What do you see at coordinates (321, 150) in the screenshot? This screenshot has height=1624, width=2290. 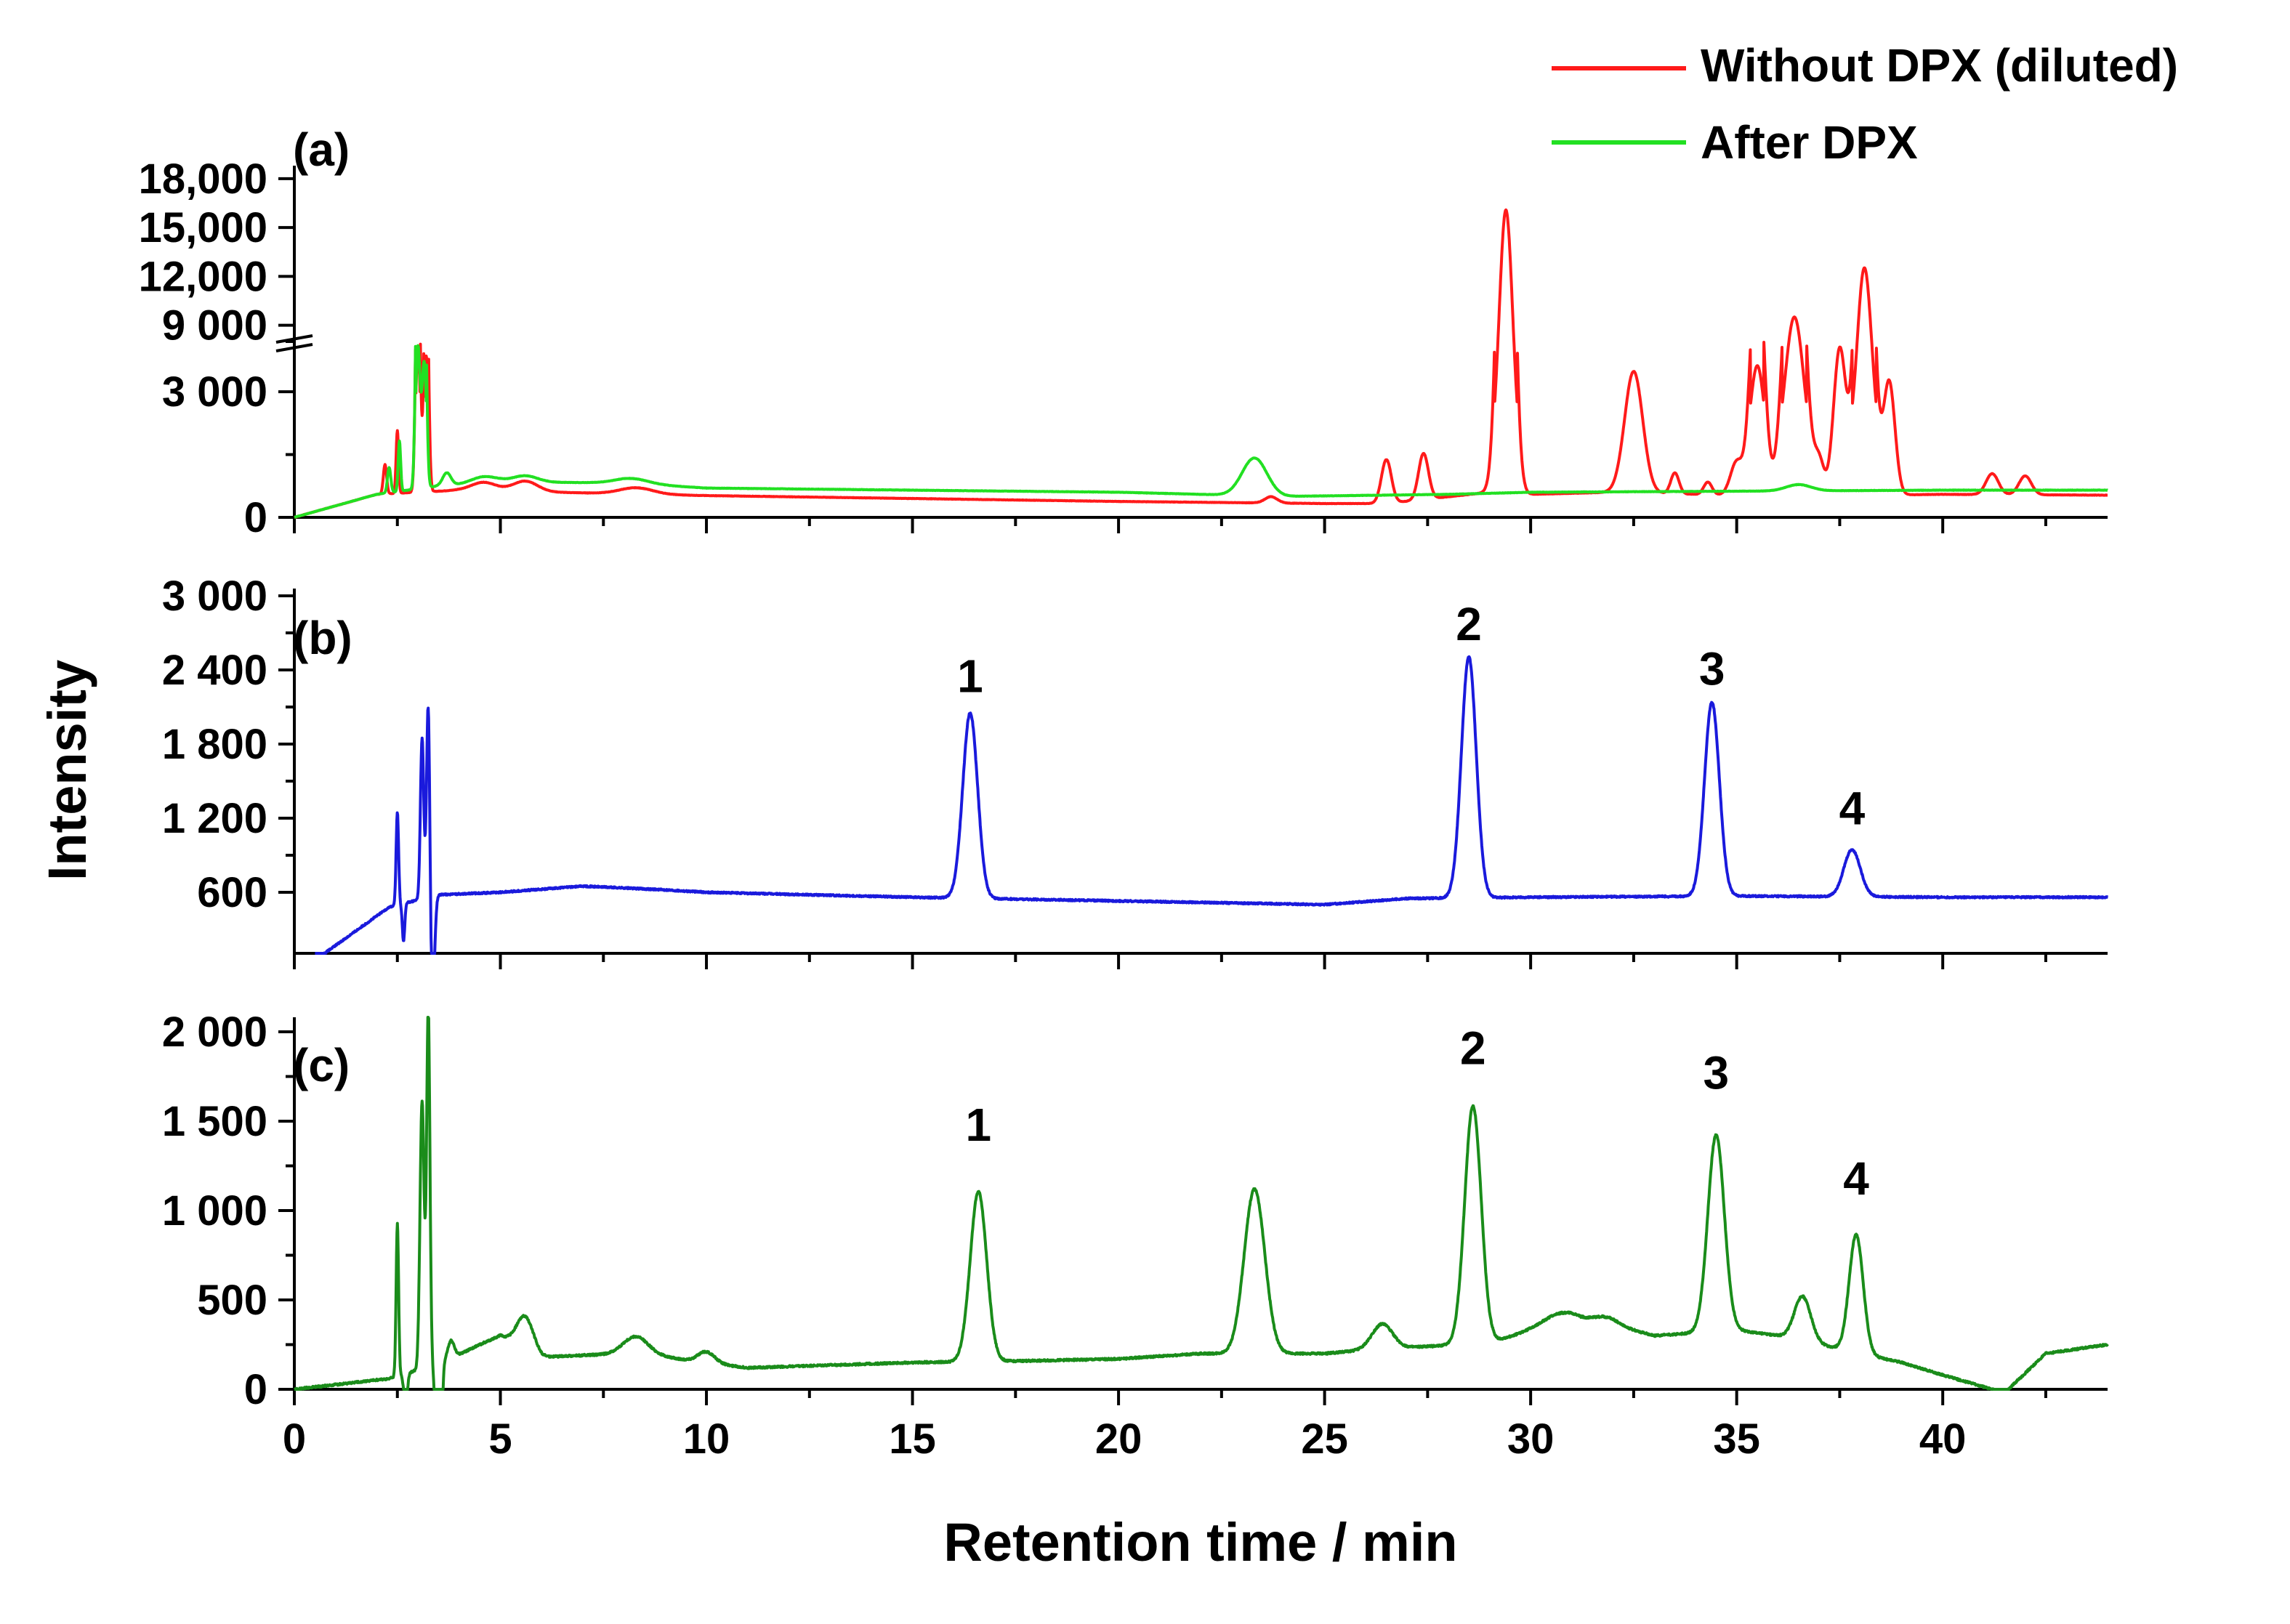 I see `panel-label-a: (a)` at bounding box center [321, 150].